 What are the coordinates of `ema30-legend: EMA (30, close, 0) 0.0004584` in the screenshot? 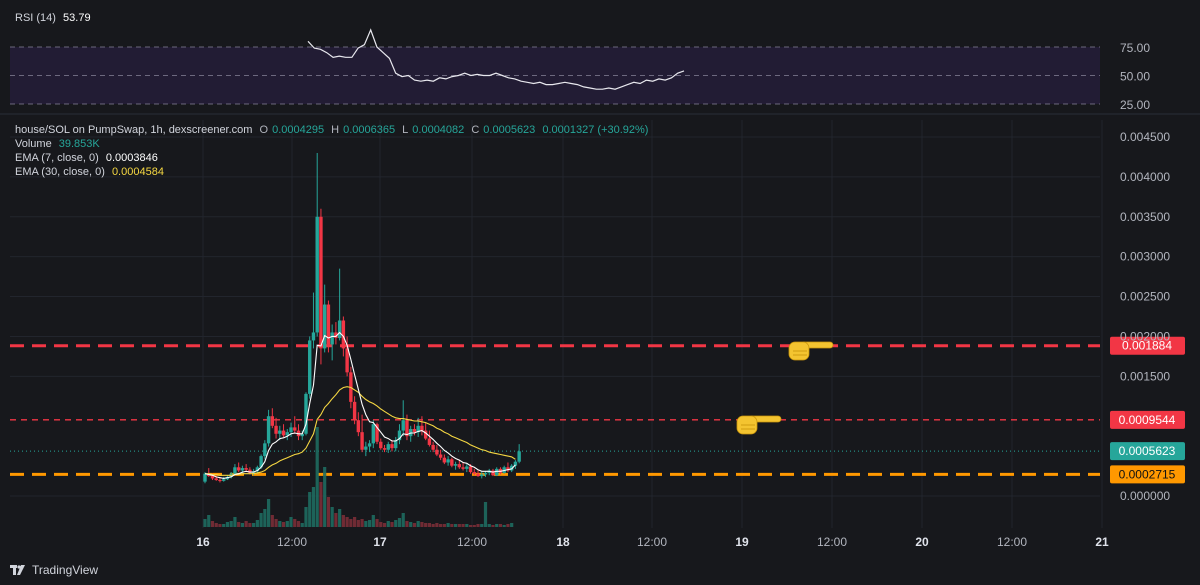 It's located at (91, 172).